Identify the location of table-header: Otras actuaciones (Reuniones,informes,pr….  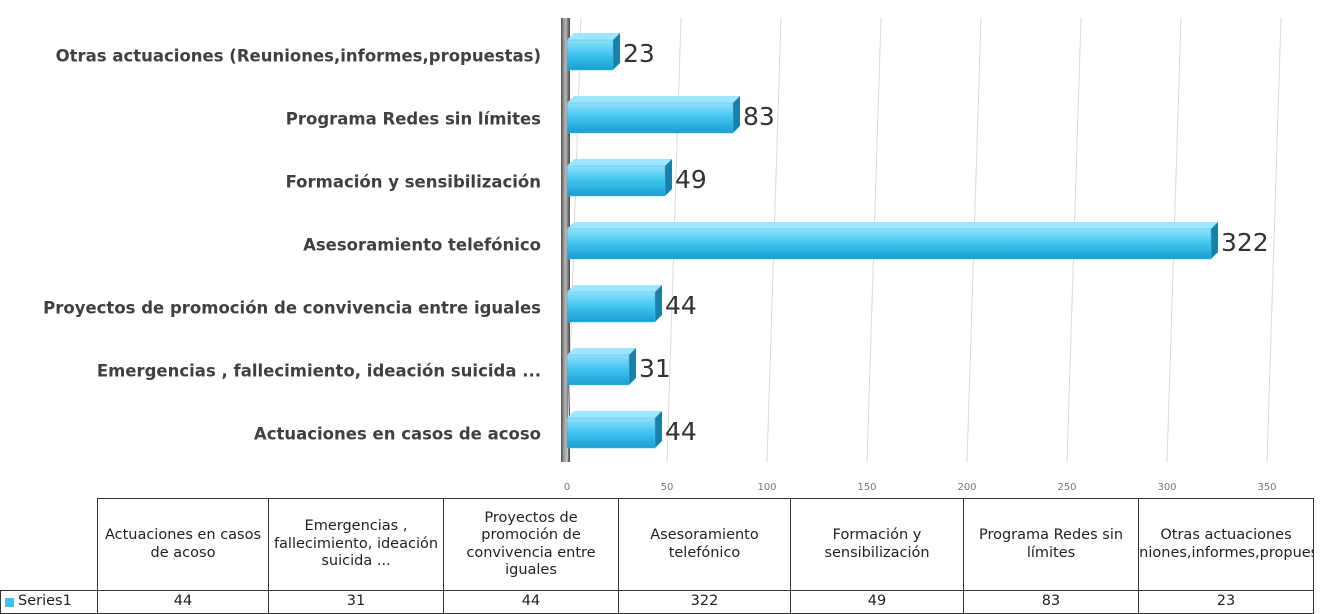
(1226, 544).